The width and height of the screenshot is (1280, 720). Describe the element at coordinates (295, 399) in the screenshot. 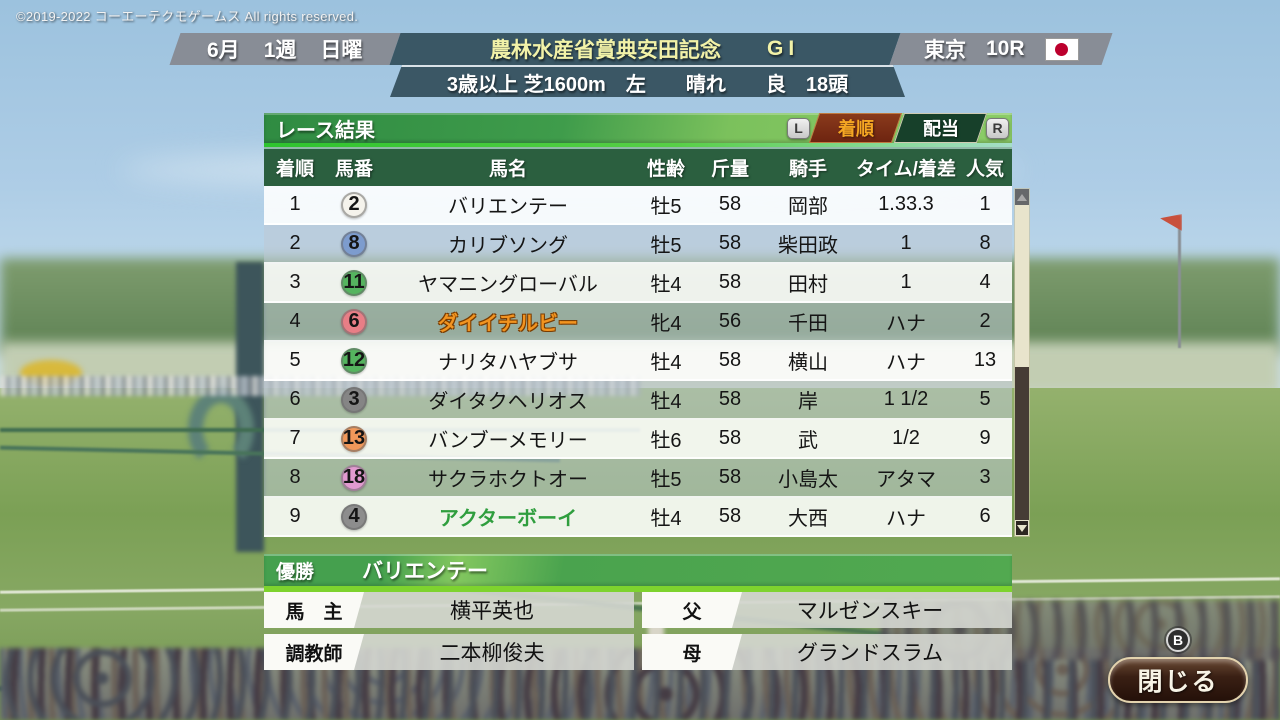

I see `rank-cell: 6` at that location.